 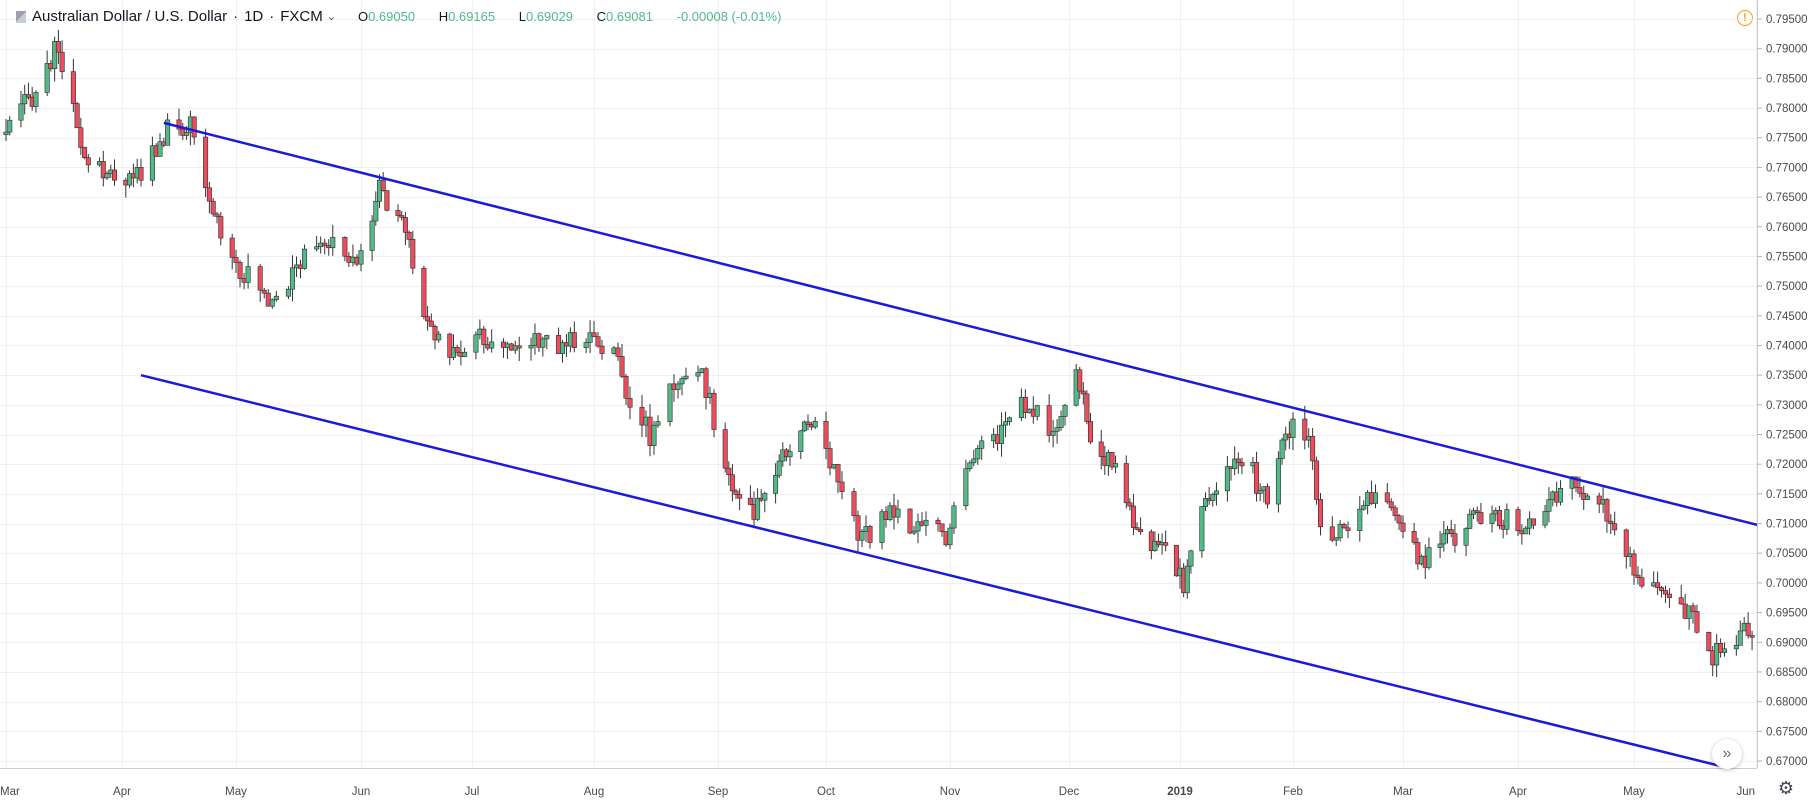 What do you see at coordinates (1786, 788) in the screenshot?
I see `gear-icon: ⚙` at bounding box center [1786, 788].